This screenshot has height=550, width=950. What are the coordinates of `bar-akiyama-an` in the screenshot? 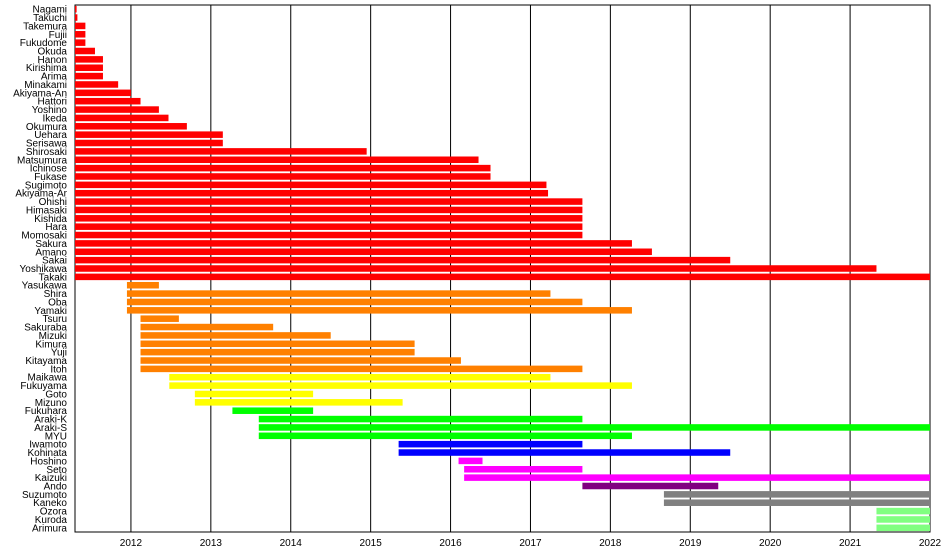 It's located at (103, 93).